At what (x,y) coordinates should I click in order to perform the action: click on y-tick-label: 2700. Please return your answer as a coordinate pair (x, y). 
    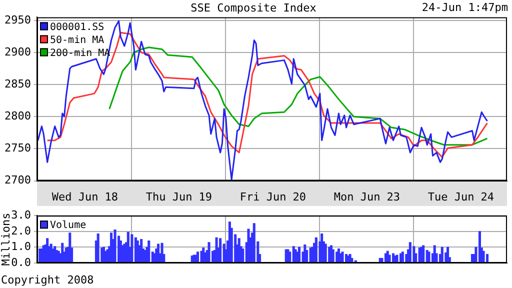
    Looking at the image, I should click on (17, 180).